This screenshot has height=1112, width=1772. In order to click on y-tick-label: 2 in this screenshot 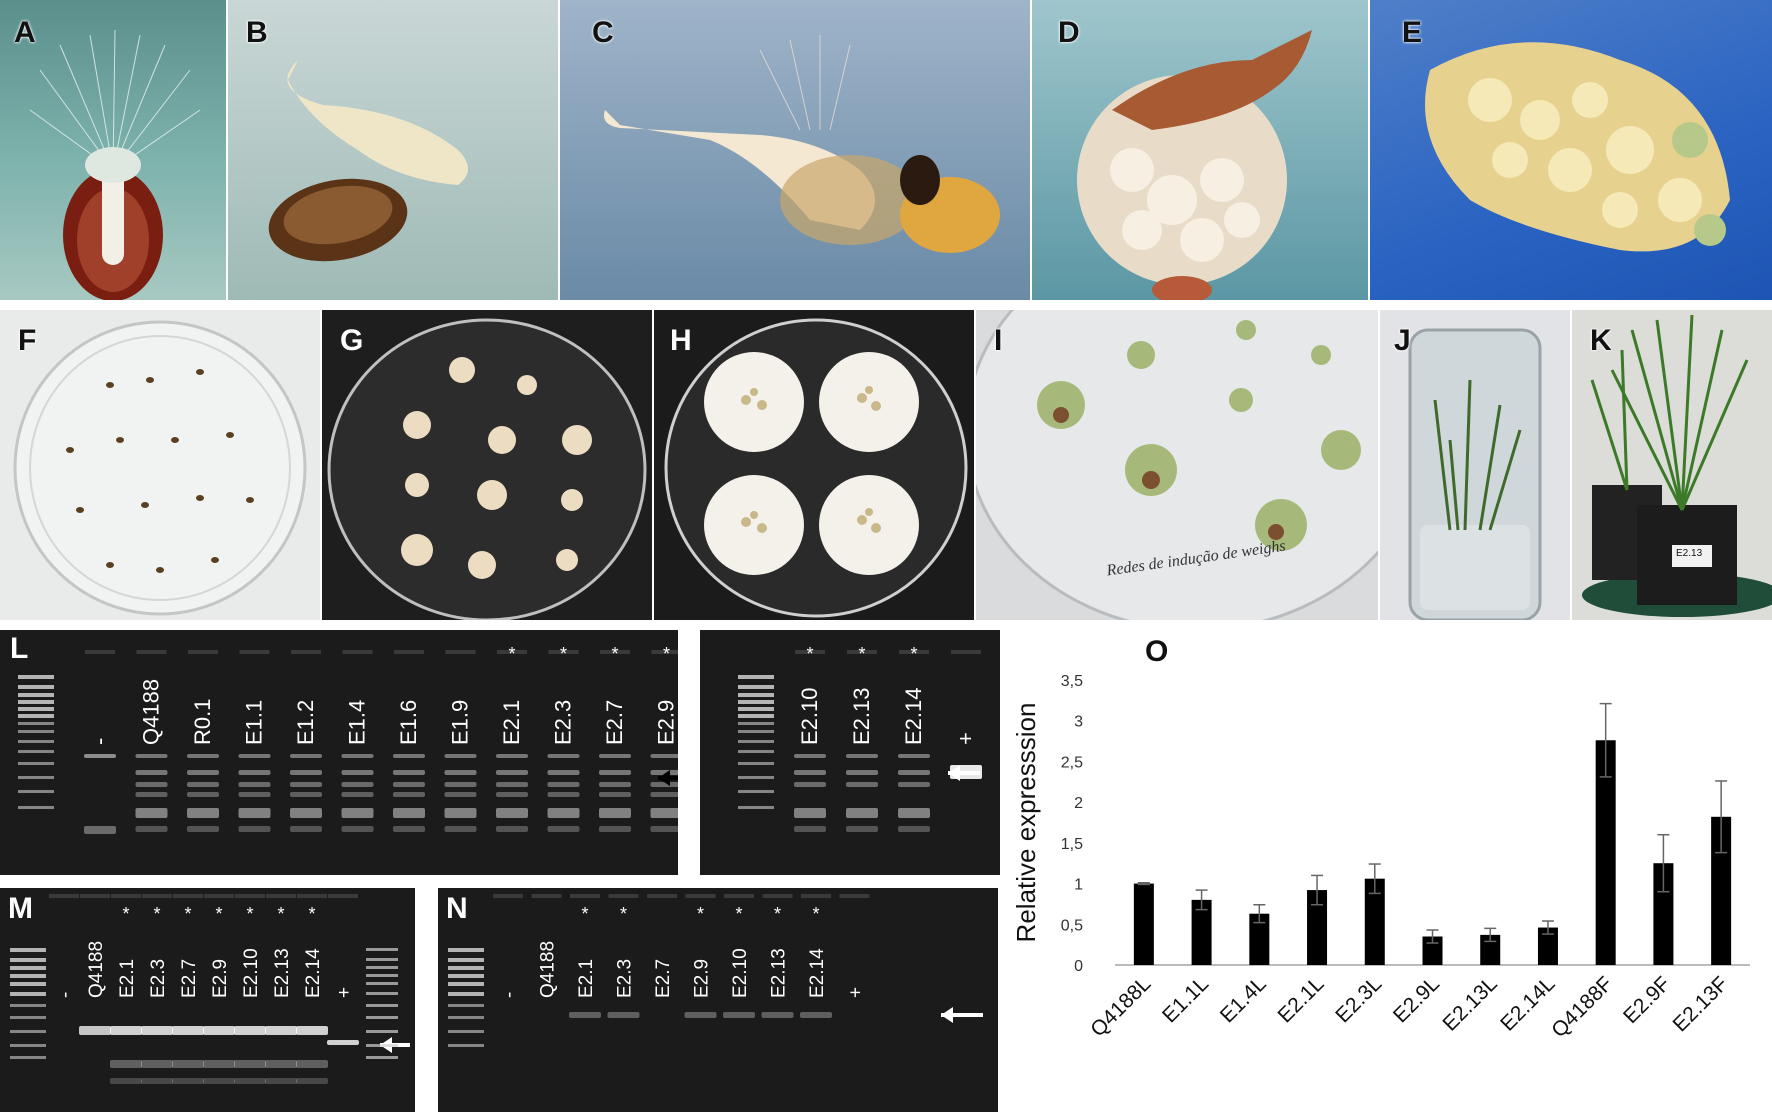, I will do `click(1078, 803)`.